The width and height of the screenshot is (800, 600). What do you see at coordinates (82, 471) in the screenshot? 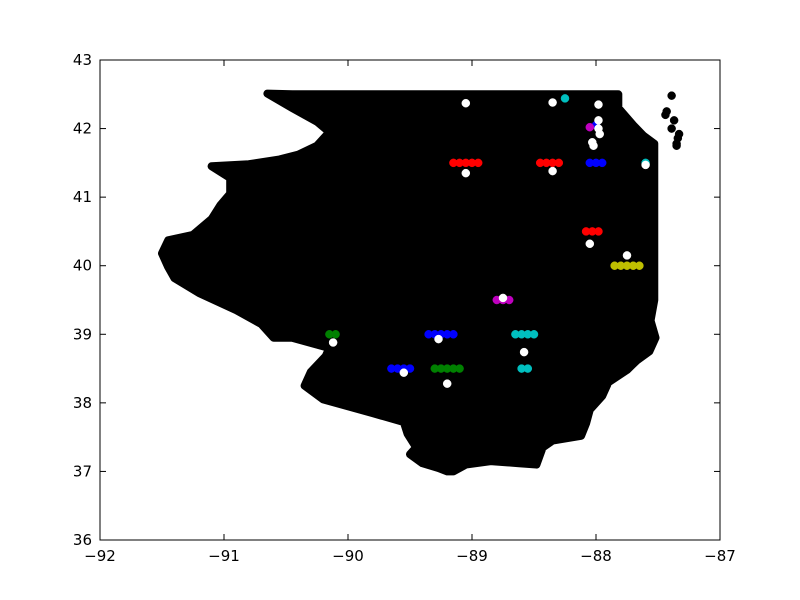
I see `y-tick-label: 37` at bounding box center [82, 471].